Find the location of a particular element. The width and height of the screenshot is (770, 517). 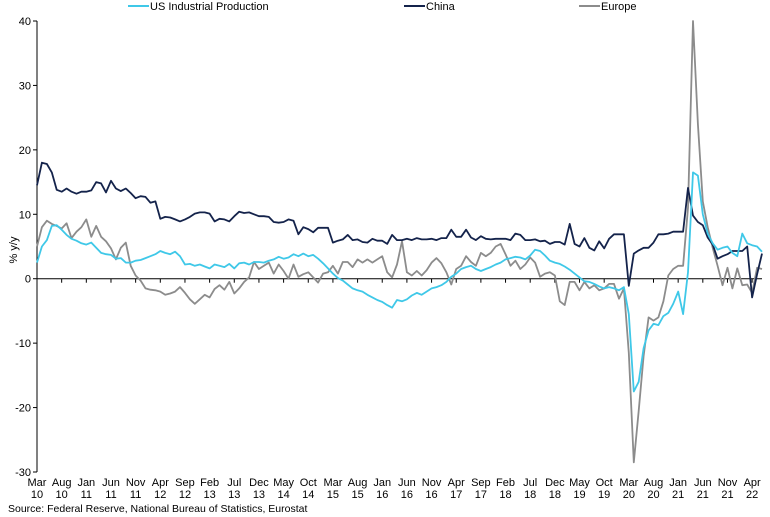

y-axis-title: % y/y is located at coordinates (14, 249).